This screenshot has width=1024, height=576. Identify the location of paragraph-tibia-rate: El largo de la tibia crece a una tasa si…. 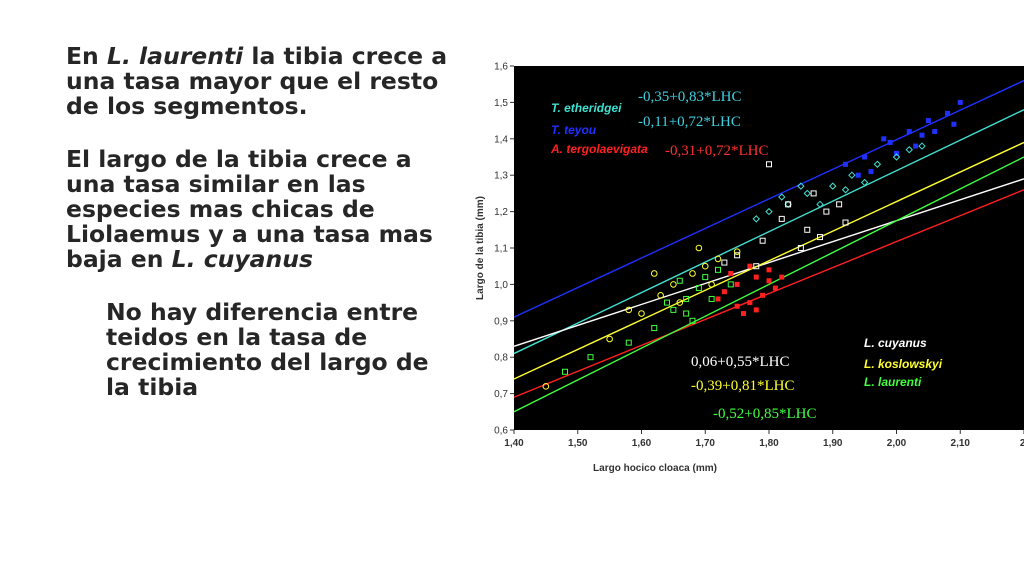
(243, 209).